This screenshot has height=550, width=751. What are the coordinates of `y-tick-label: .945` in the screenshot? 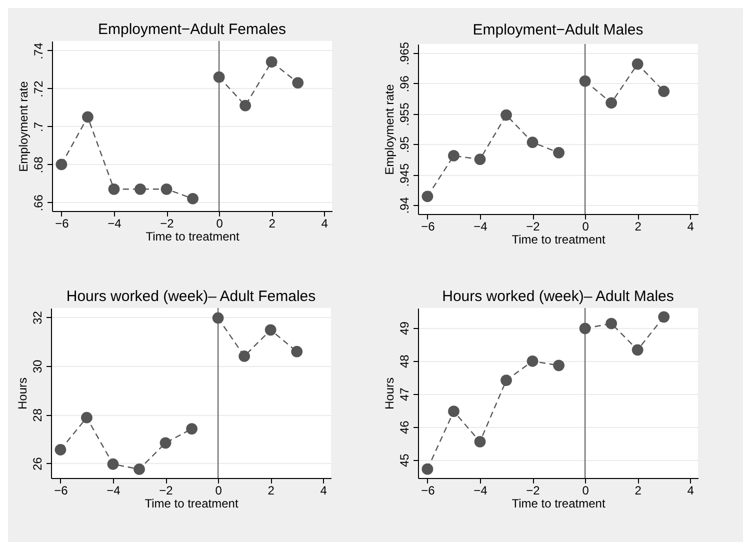 It's located at (405, 175).